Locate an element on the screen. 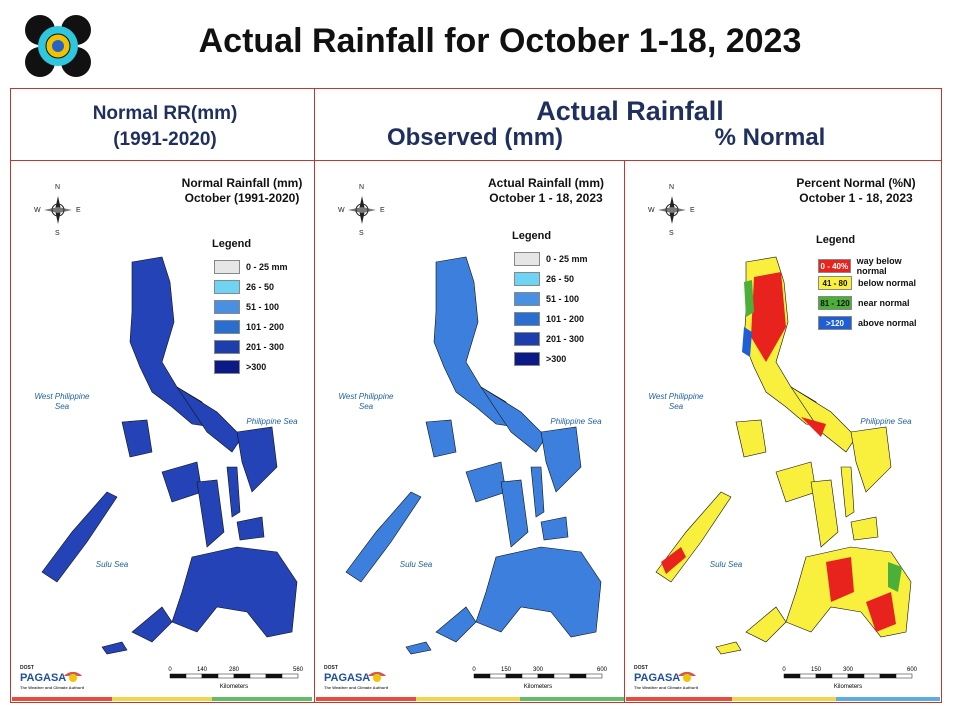  compass-label: W is located at coordinates (651, 210).